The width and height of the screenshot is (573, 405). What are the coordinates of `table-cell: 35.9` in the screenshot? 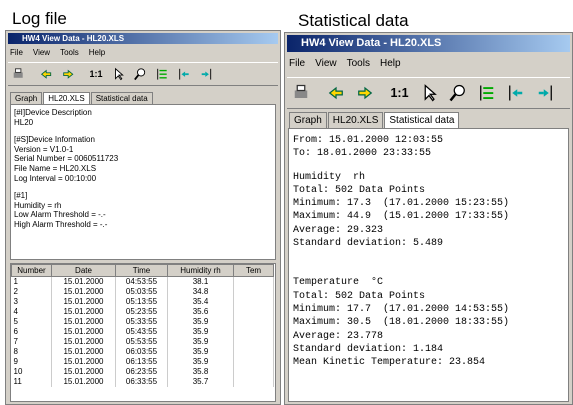 It's located at (200, 342).